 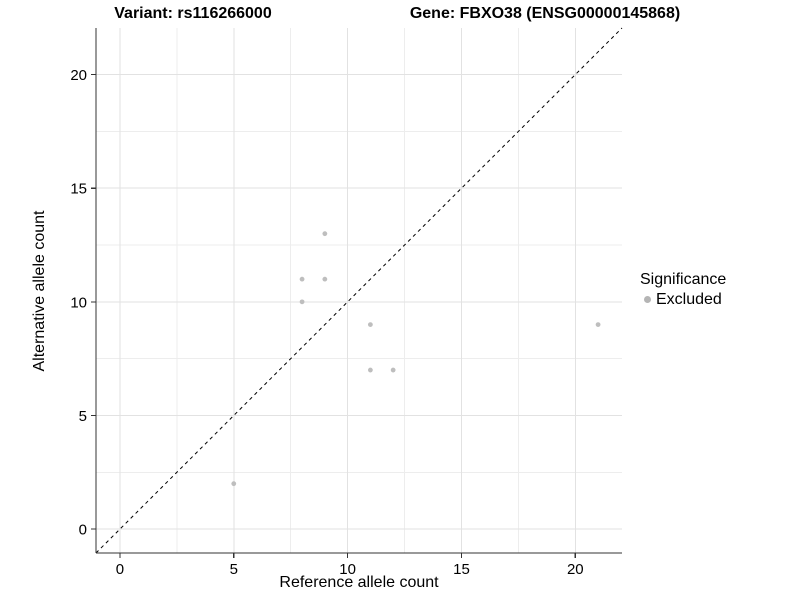 I want to click on x-tick-label: 0, so click(x=120, y=569).